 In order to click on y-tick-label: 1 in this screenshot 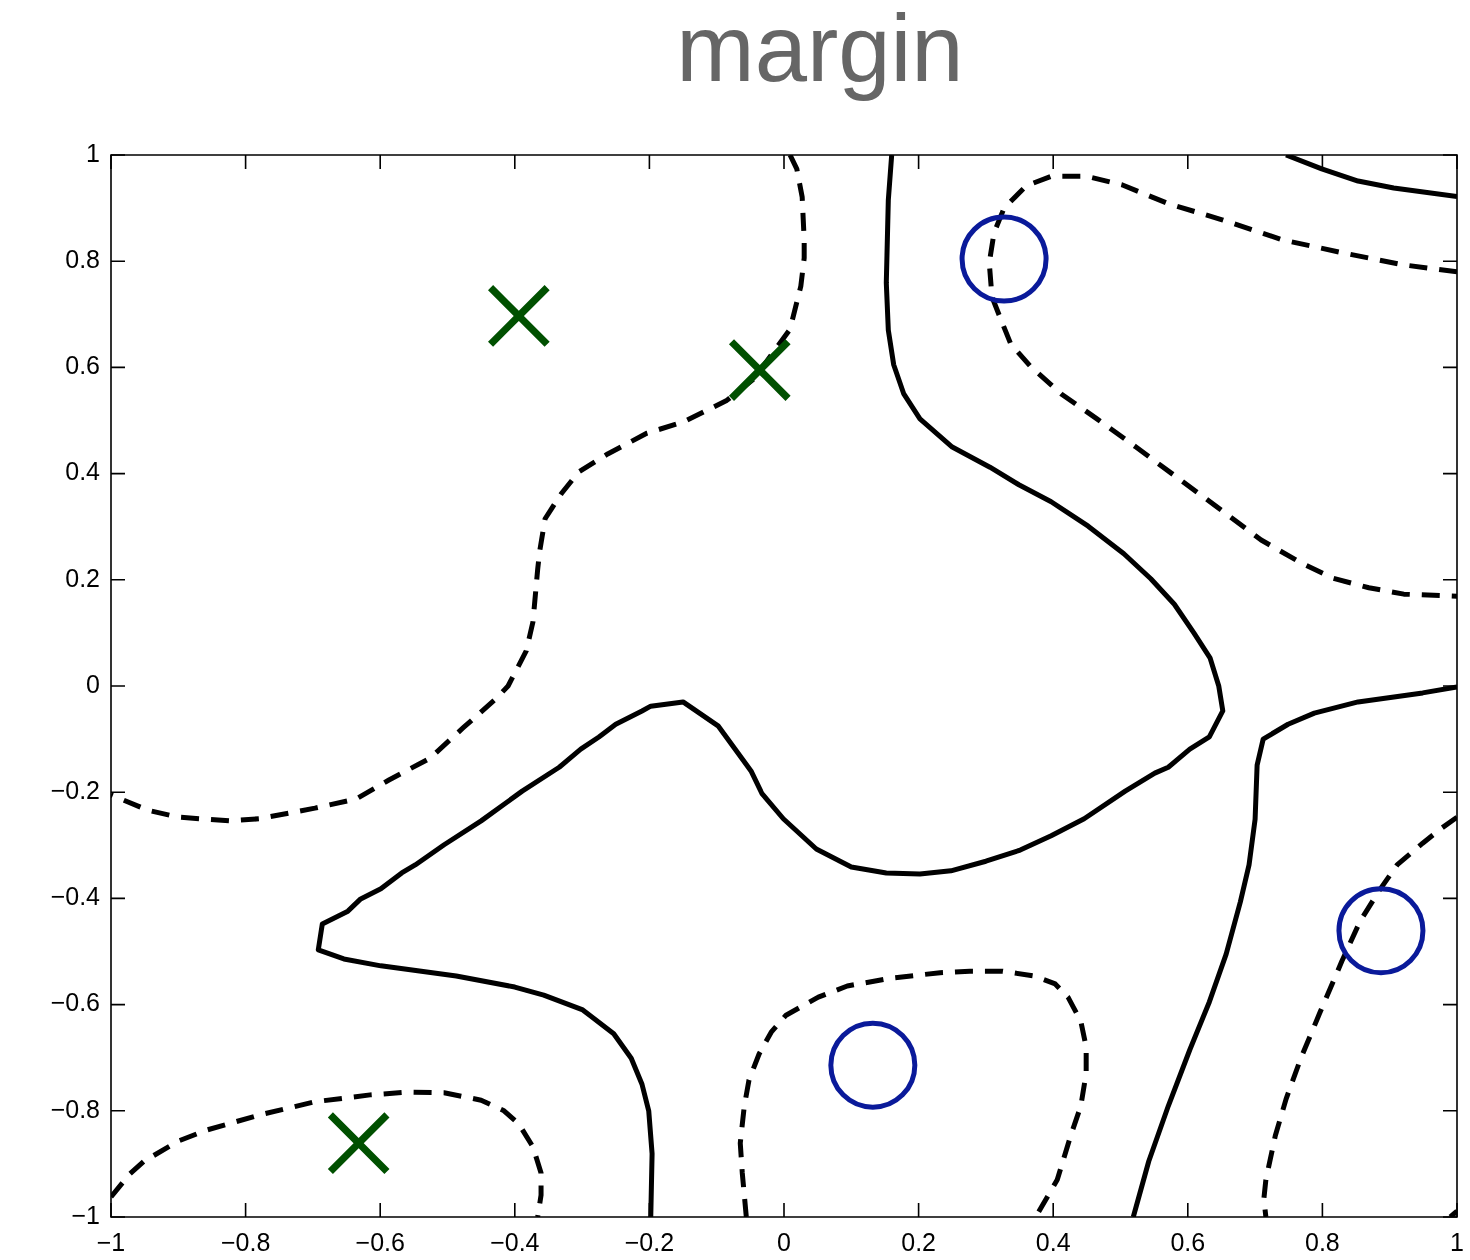, I will do `click(93, 152)`.